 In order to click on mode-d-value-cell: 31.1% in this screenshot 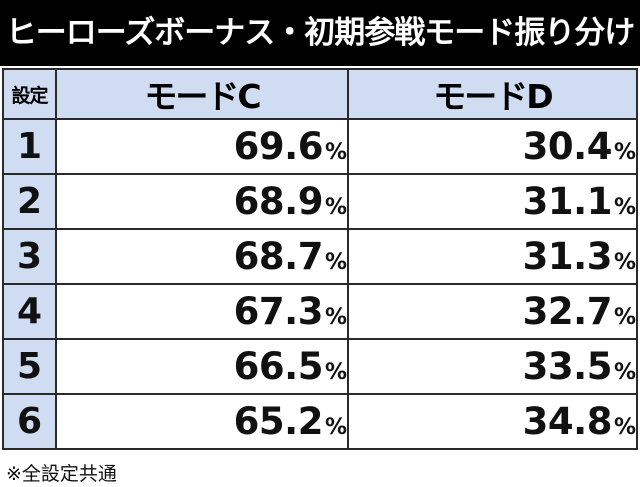, I will do `click(492, 201)`.